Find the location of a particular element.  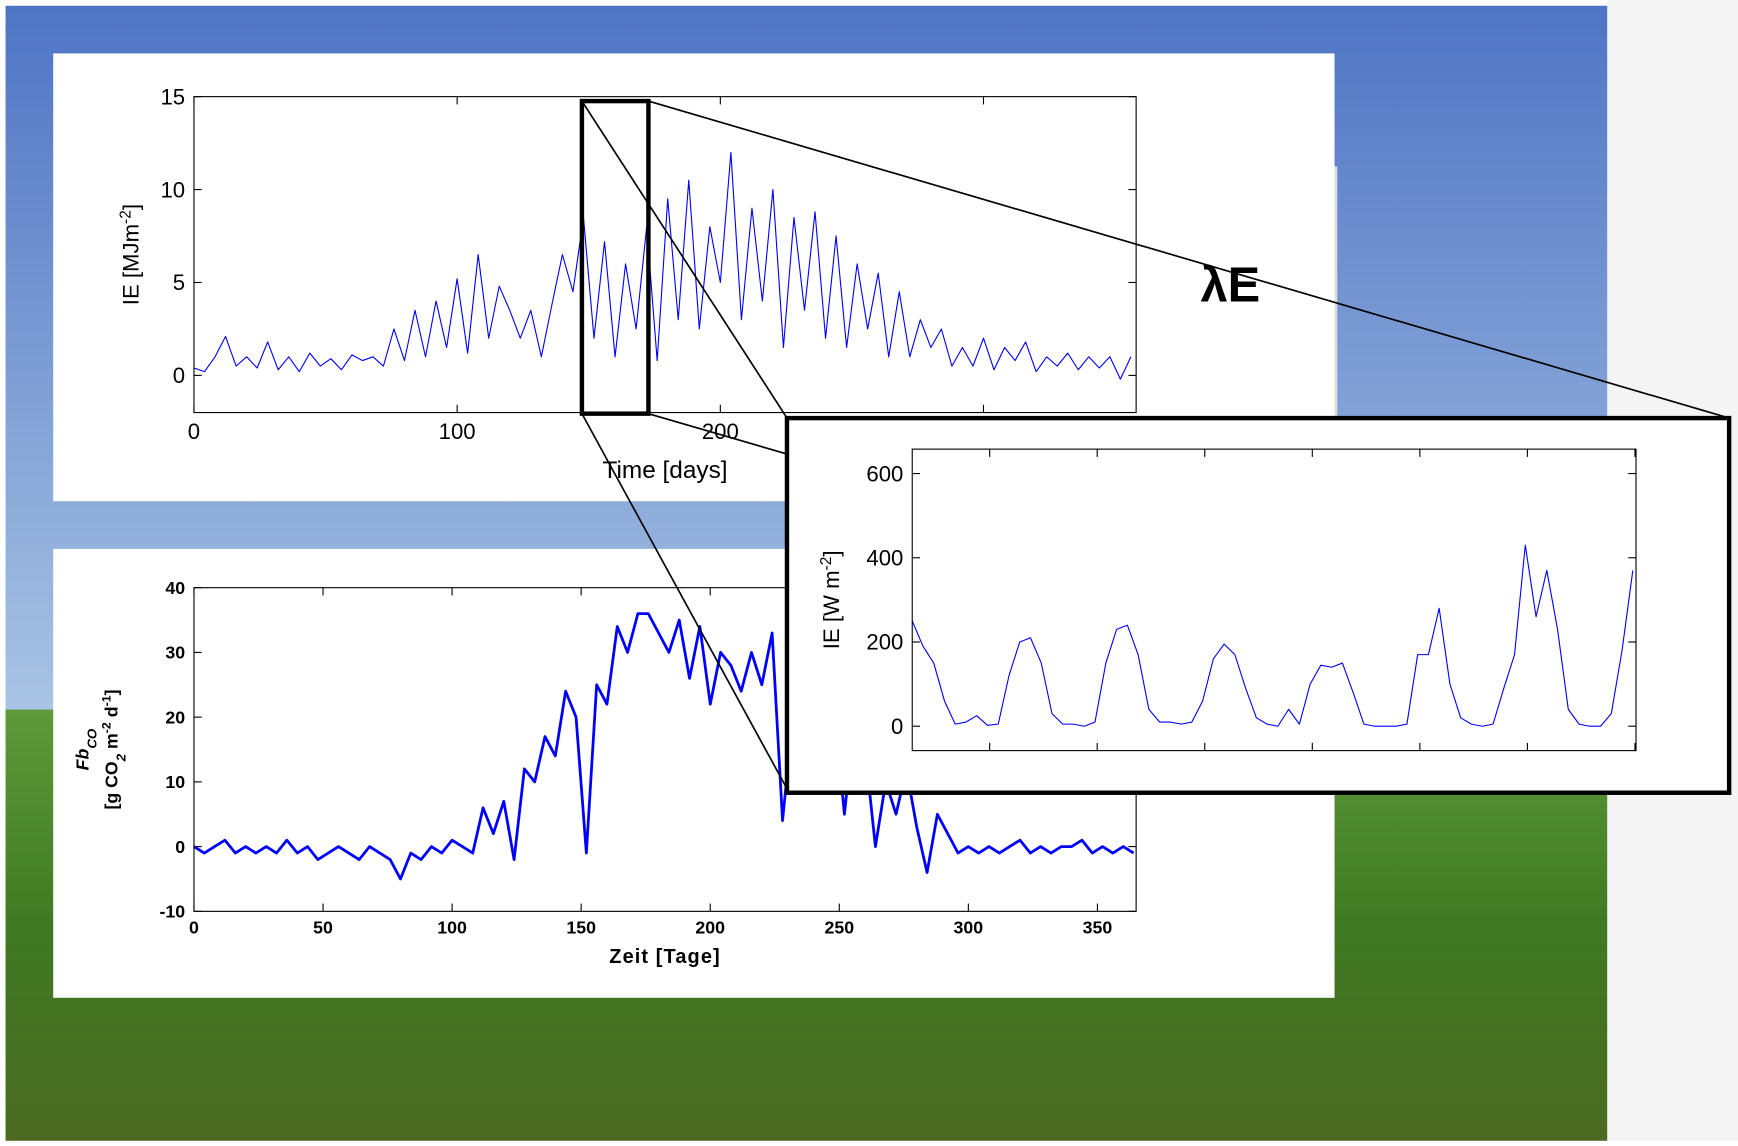

label-part: m is located at coordinates (111, 743).